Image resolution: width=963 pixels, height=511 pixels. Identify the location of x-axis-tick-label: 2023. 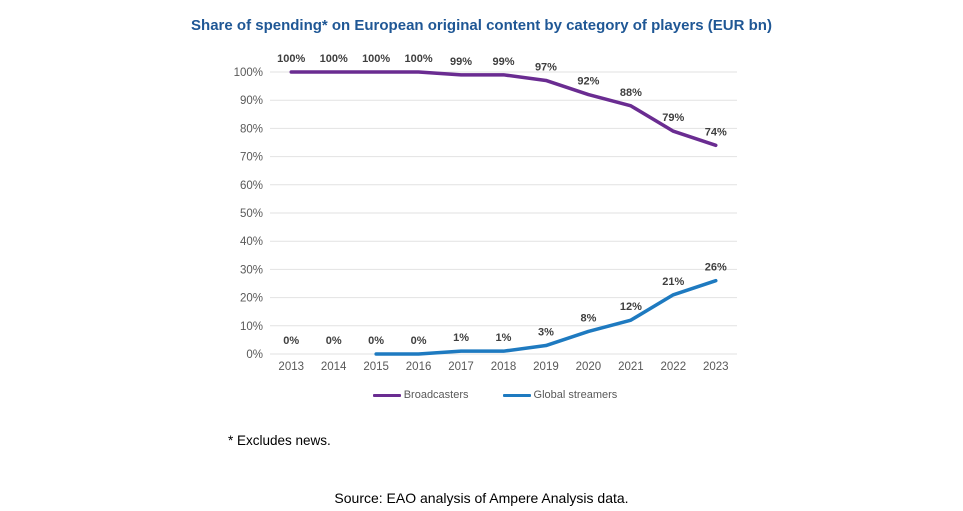
(716, 367).